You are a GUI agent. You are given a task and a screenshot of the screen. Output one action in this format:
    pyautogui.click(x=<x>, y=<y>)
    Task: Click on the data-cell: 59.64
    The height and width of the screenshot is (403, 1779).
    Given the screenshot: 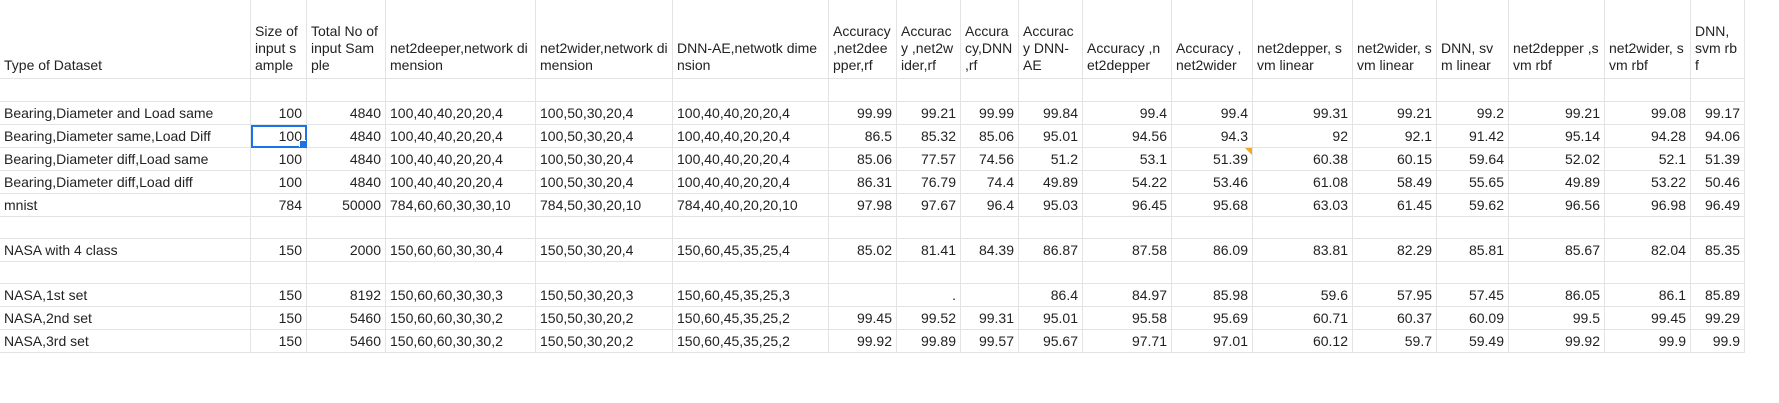 What is the action you would take?
    pyautogui.click(x=1473, y=159)
    